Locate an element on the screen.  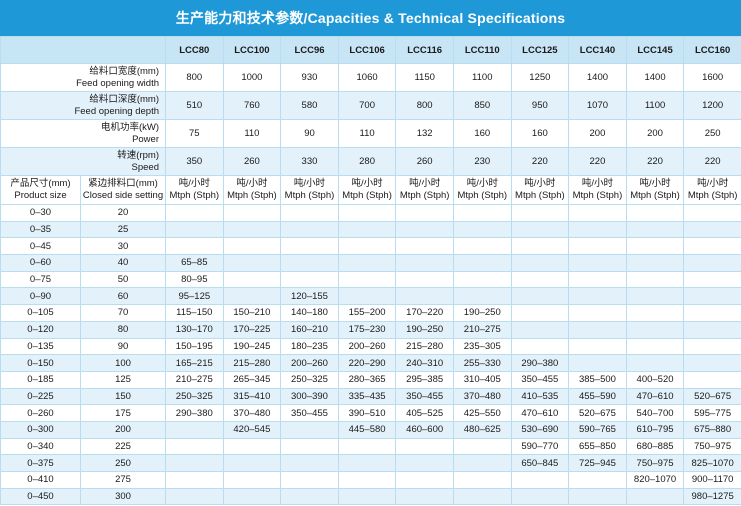
spec-label: 给料口宽度(mm) Feed opening width is located at coordinates (83, 77).